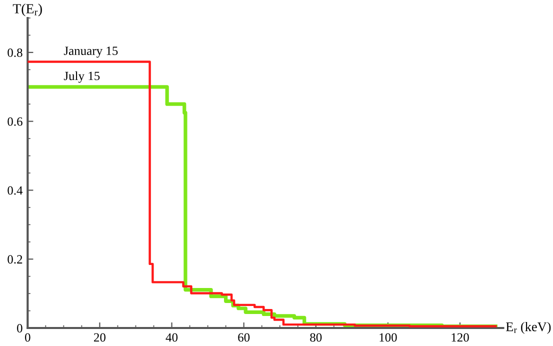  Describe the element at coordinates (100, 337) in the screenshot. I see `x-tick-label: 20` at that location.